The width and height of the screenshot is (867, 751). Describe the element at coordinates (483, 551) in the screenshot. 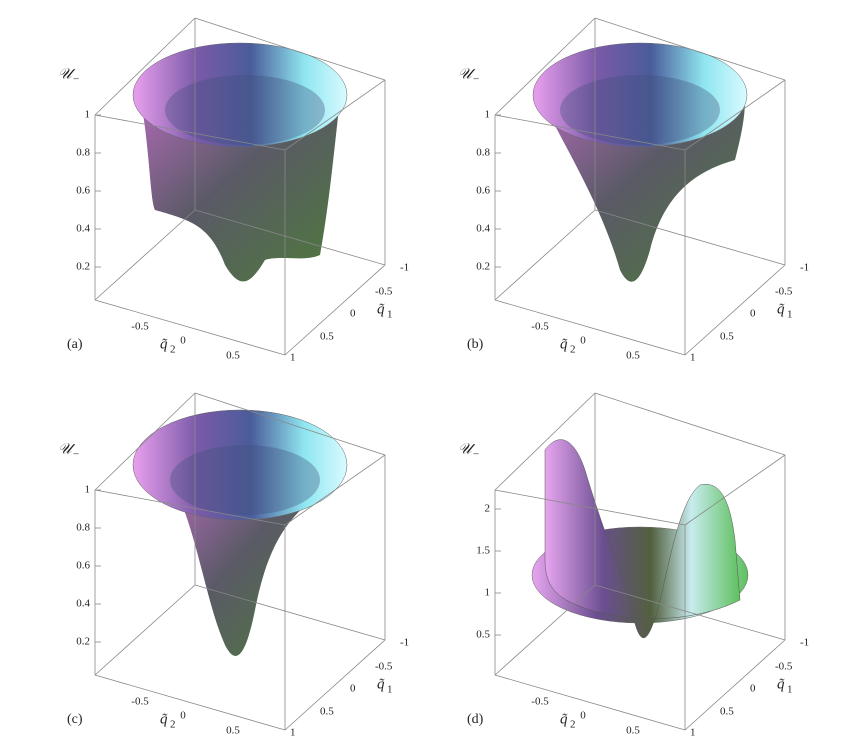

I see `z-tick-label: 1.5` at that location.